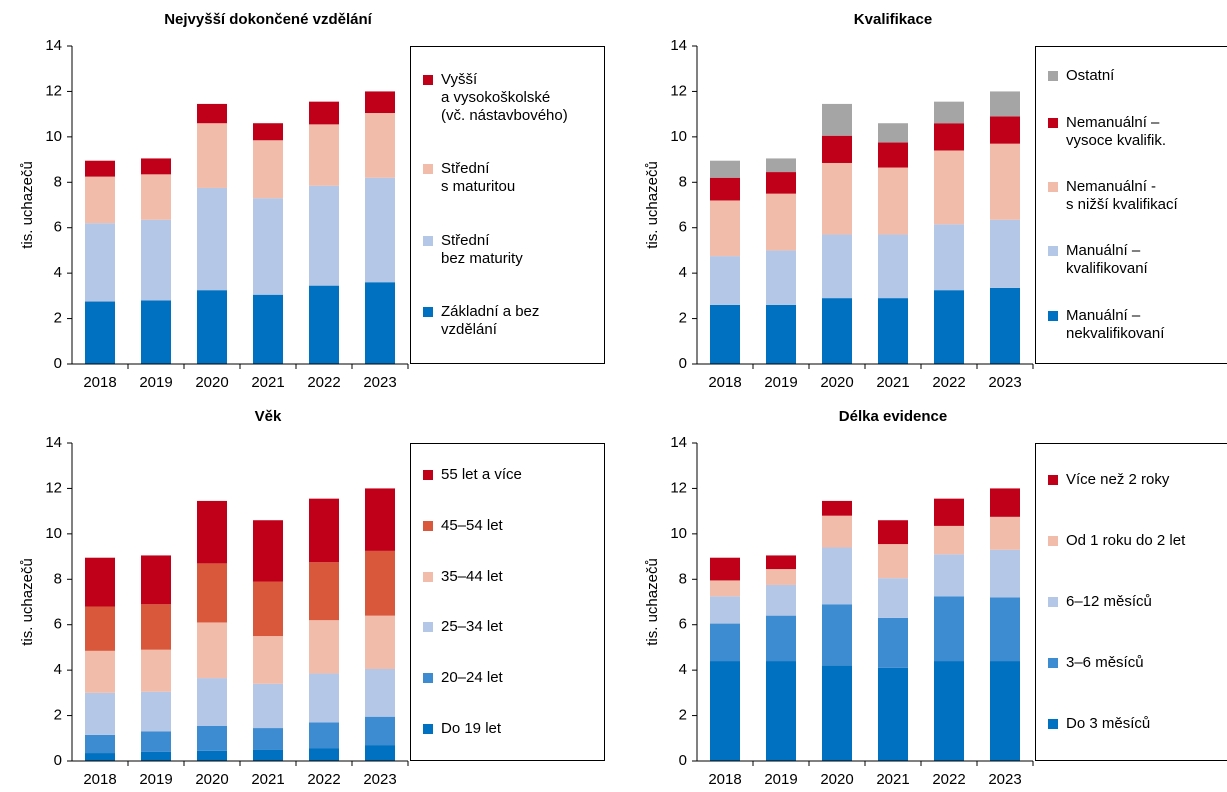 Image resolution: width=1227 pixels, height=792 pixels. Describe the element at coordinates (1136, 325) in the screenshot. I see `legend-item: Manuální – nekvalifikovaní` at that location.